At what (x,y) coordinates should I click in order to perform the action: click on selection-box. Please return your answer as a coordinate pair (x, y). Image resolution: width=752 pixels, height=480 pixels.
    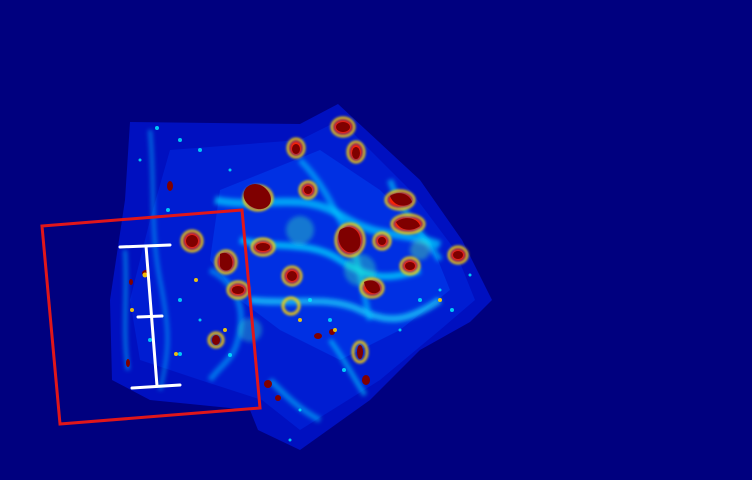
    Looking at the image, I should click on (151, 317).